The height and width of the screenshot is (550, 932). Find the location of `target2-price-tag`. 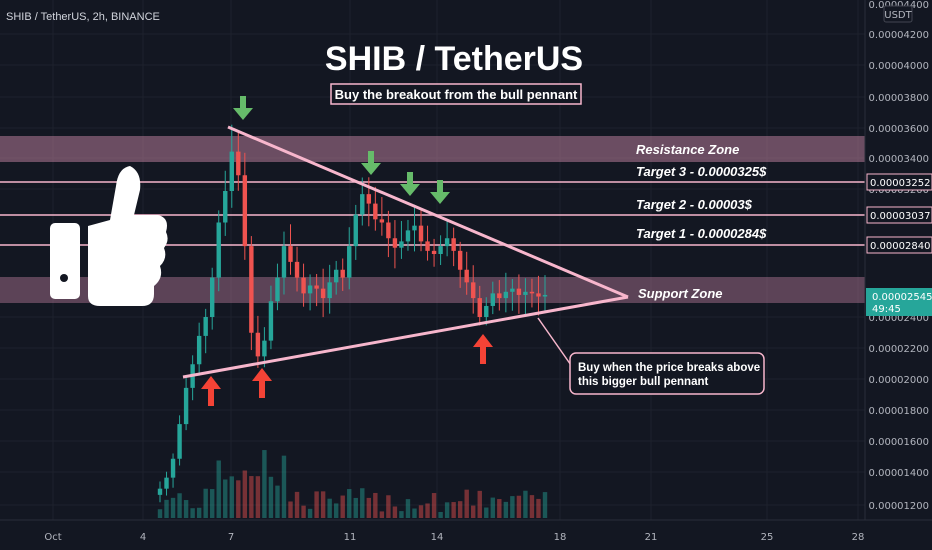

target2-price-tag is located at coordinates (899, 215).